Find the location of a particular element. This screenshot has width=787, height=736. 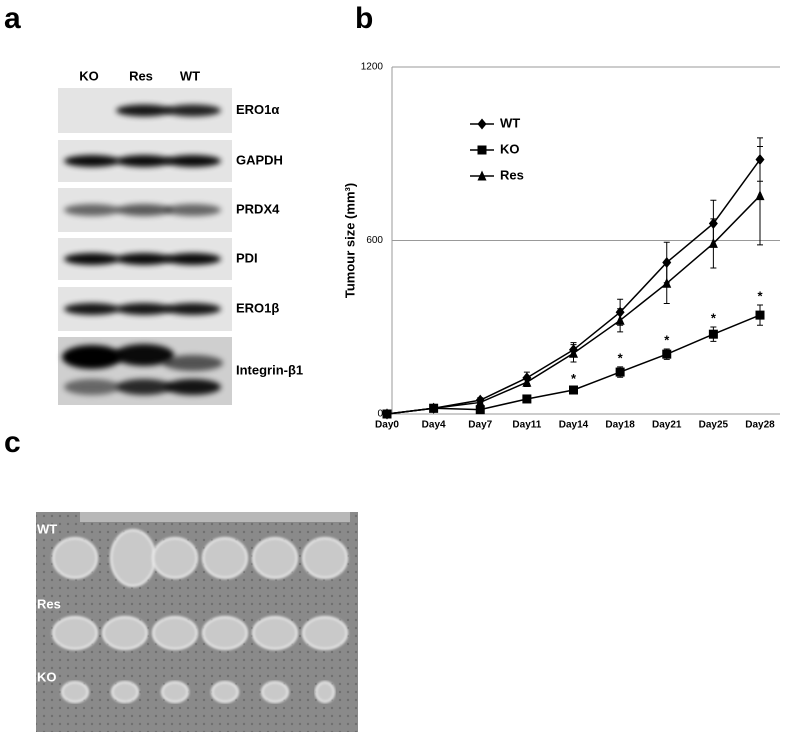

protein-label: ERO1α is located at coordinates (257, 109).